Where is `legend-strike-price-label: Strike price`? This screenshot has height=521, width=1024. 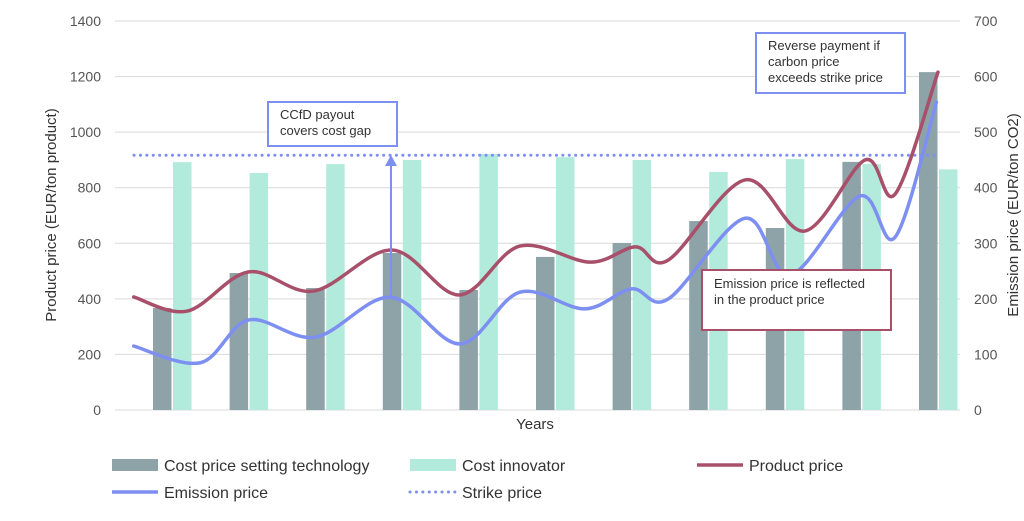
legend-strike-price-label: Strike price is located at coordinates (502, 493).